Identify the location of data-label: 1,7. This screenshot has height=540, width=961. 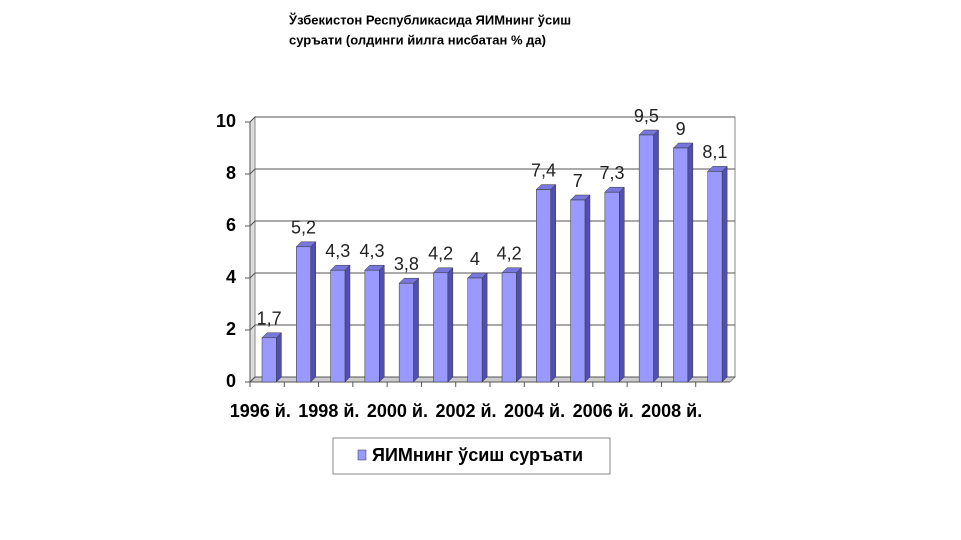
(269, 319).